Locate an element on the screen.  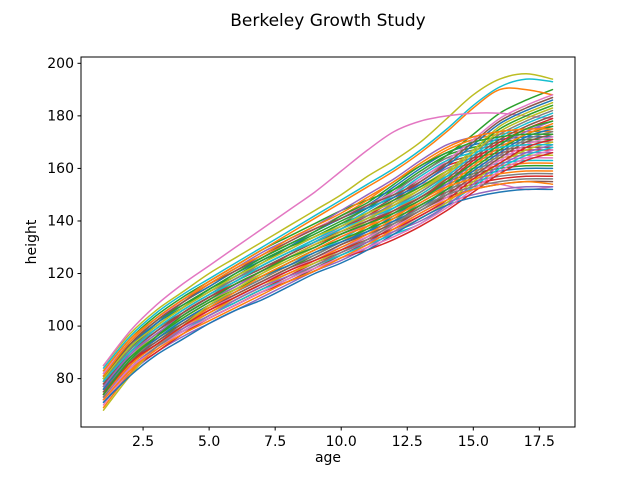
y-tick-label: 100 is located at coordinates (60, 327).